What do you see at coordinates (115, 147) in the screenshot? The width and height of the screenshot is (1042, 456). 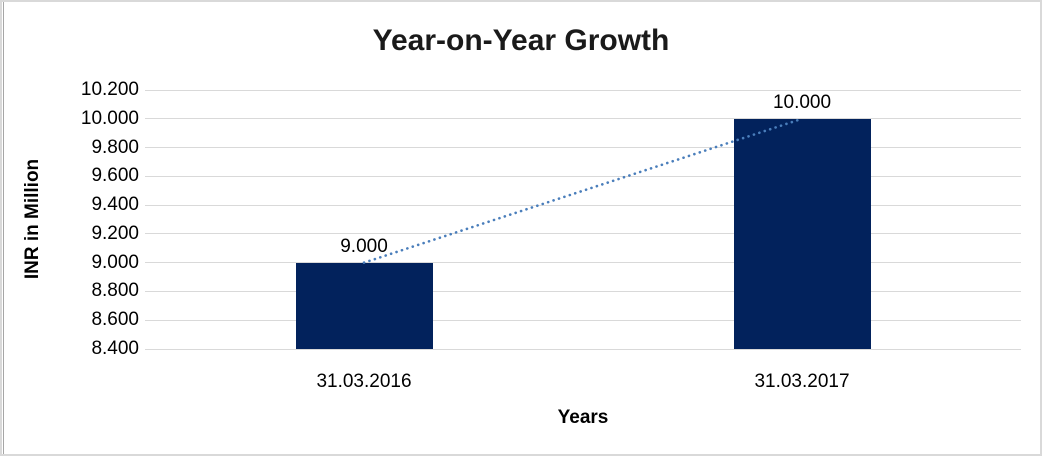 I see `y-tick-label: 9.800` at bounding box center [115, 147].